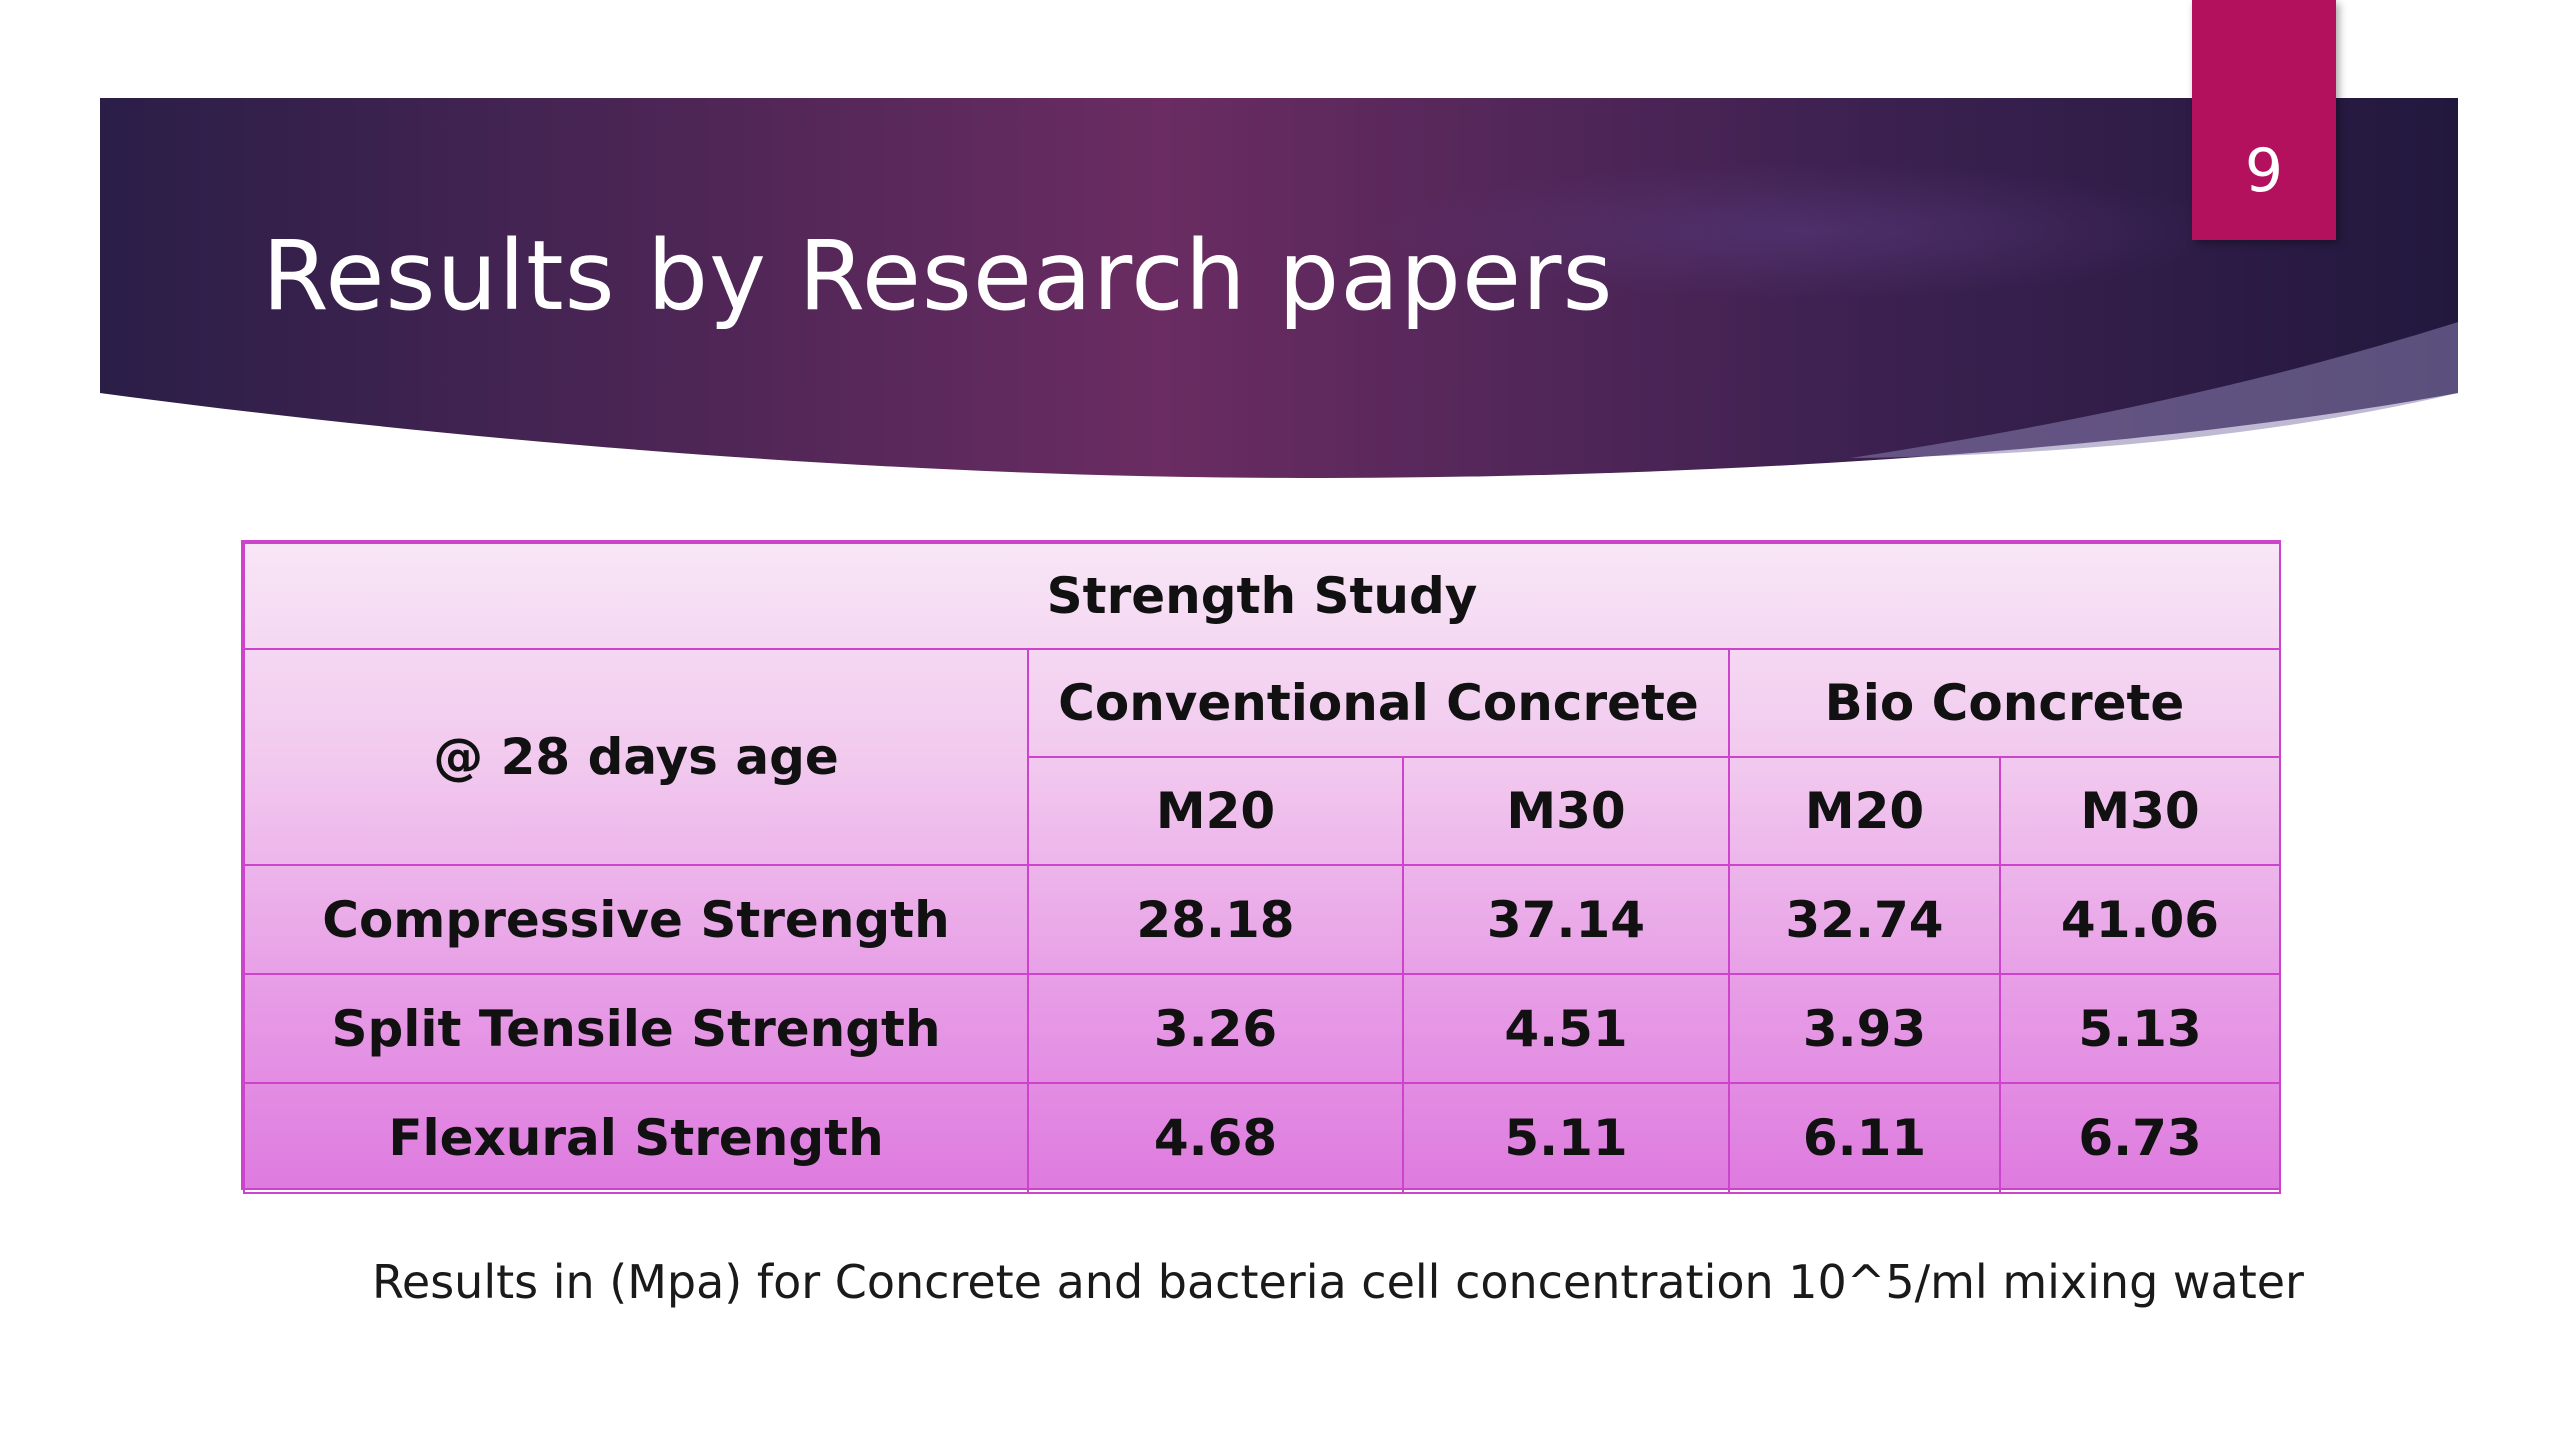 This screenshot has height=1440, width=2560. What do you see at coordinates (636, 757) in the screenshot?
I see `age-header: @ 28 days age` at bounding box center [636, 757].